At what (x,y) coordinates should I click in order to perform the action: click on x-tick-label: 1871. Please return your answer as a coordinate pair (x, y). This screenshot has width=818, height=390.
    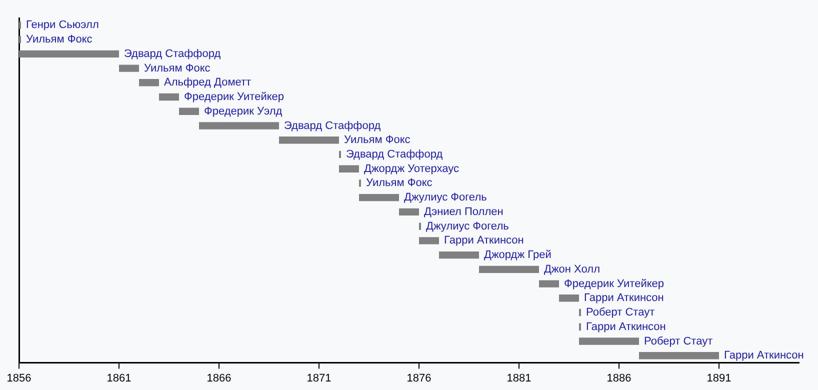
    Looking at the image, I should click on (319, 378).